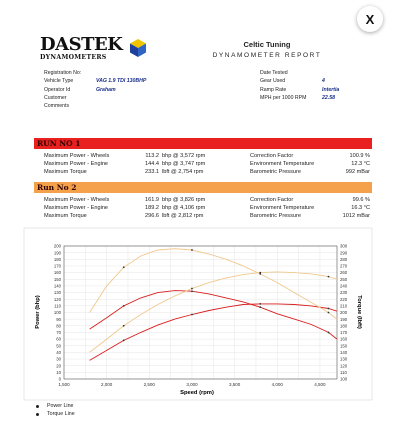 The height and width of the screenshot is (445, 400). What do you see at coordinates (359, 312) in the screenshot?
I see `y2-axis-label: Torque (lbft)` at bounding box center [359, 312].